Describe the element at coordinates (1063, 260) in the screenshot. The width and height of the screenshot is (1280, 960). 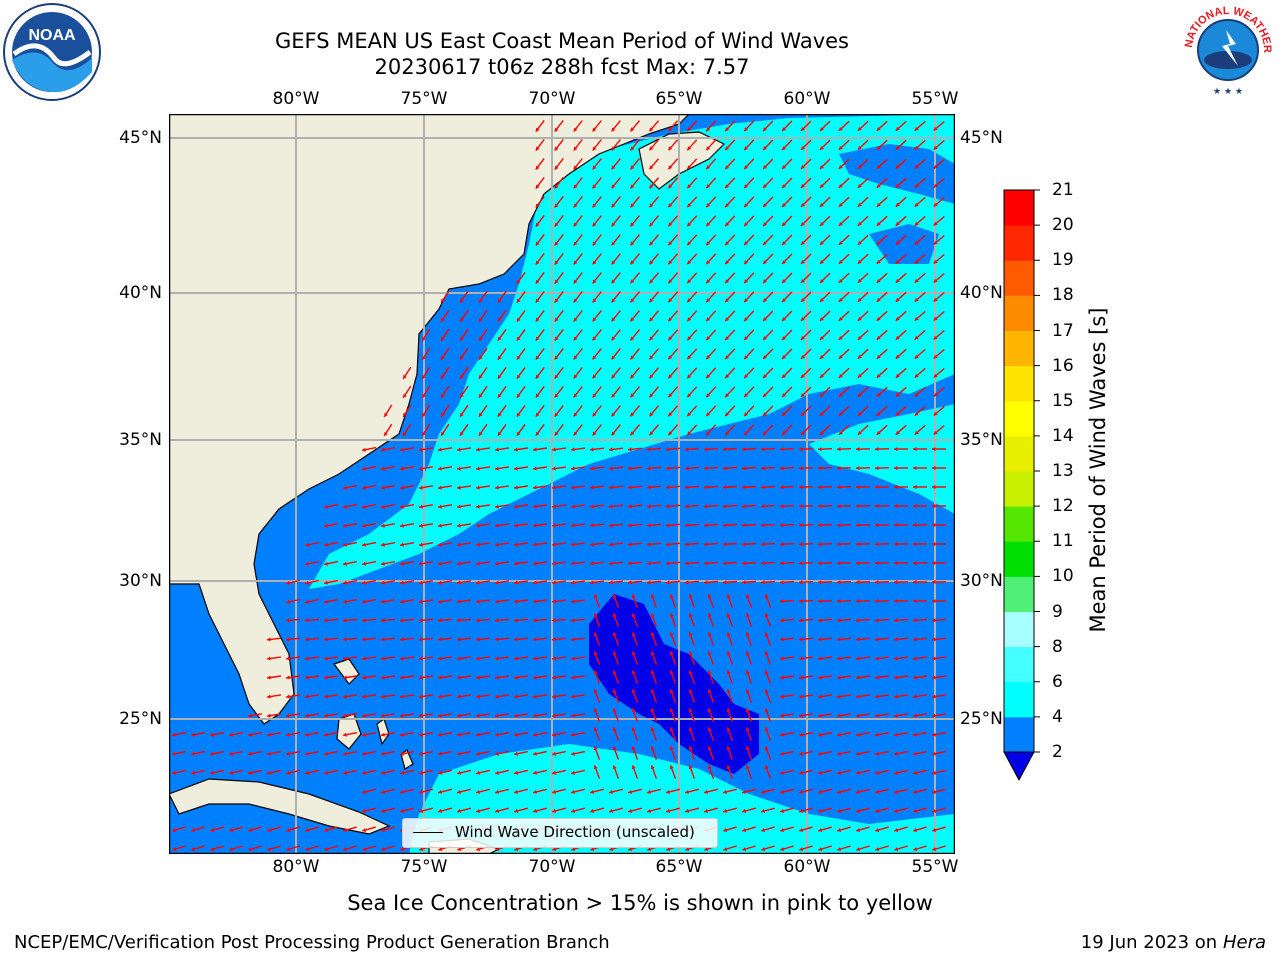
I see `colorbar-label: 19` at that location.